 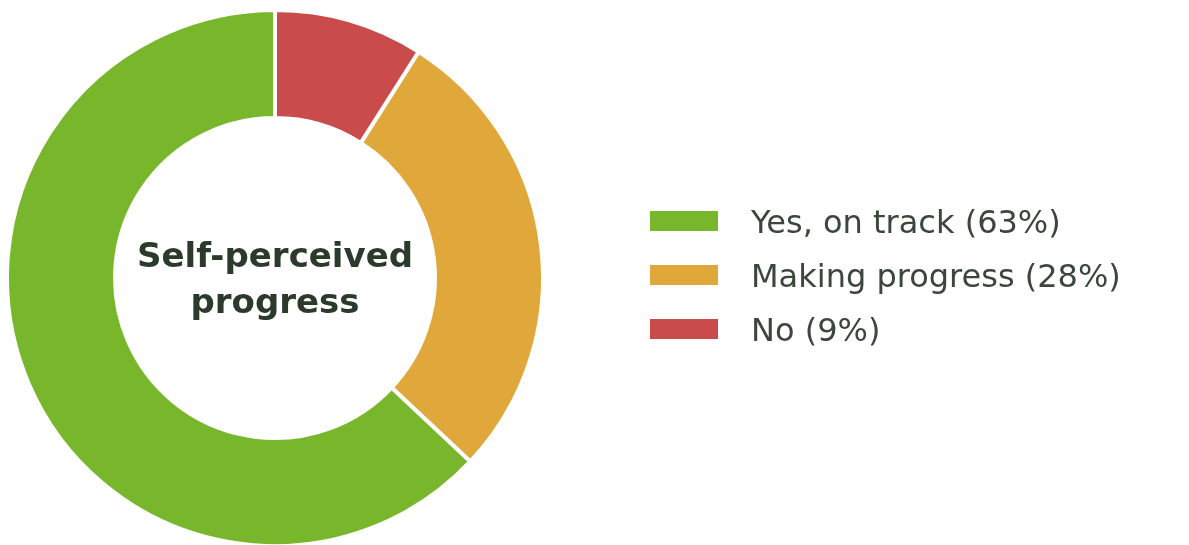 What do you see at coordinates (905, 222) in the screenshot?
I see `legend-label: Yes, on track (63%)` at bounding box center [905, 222].